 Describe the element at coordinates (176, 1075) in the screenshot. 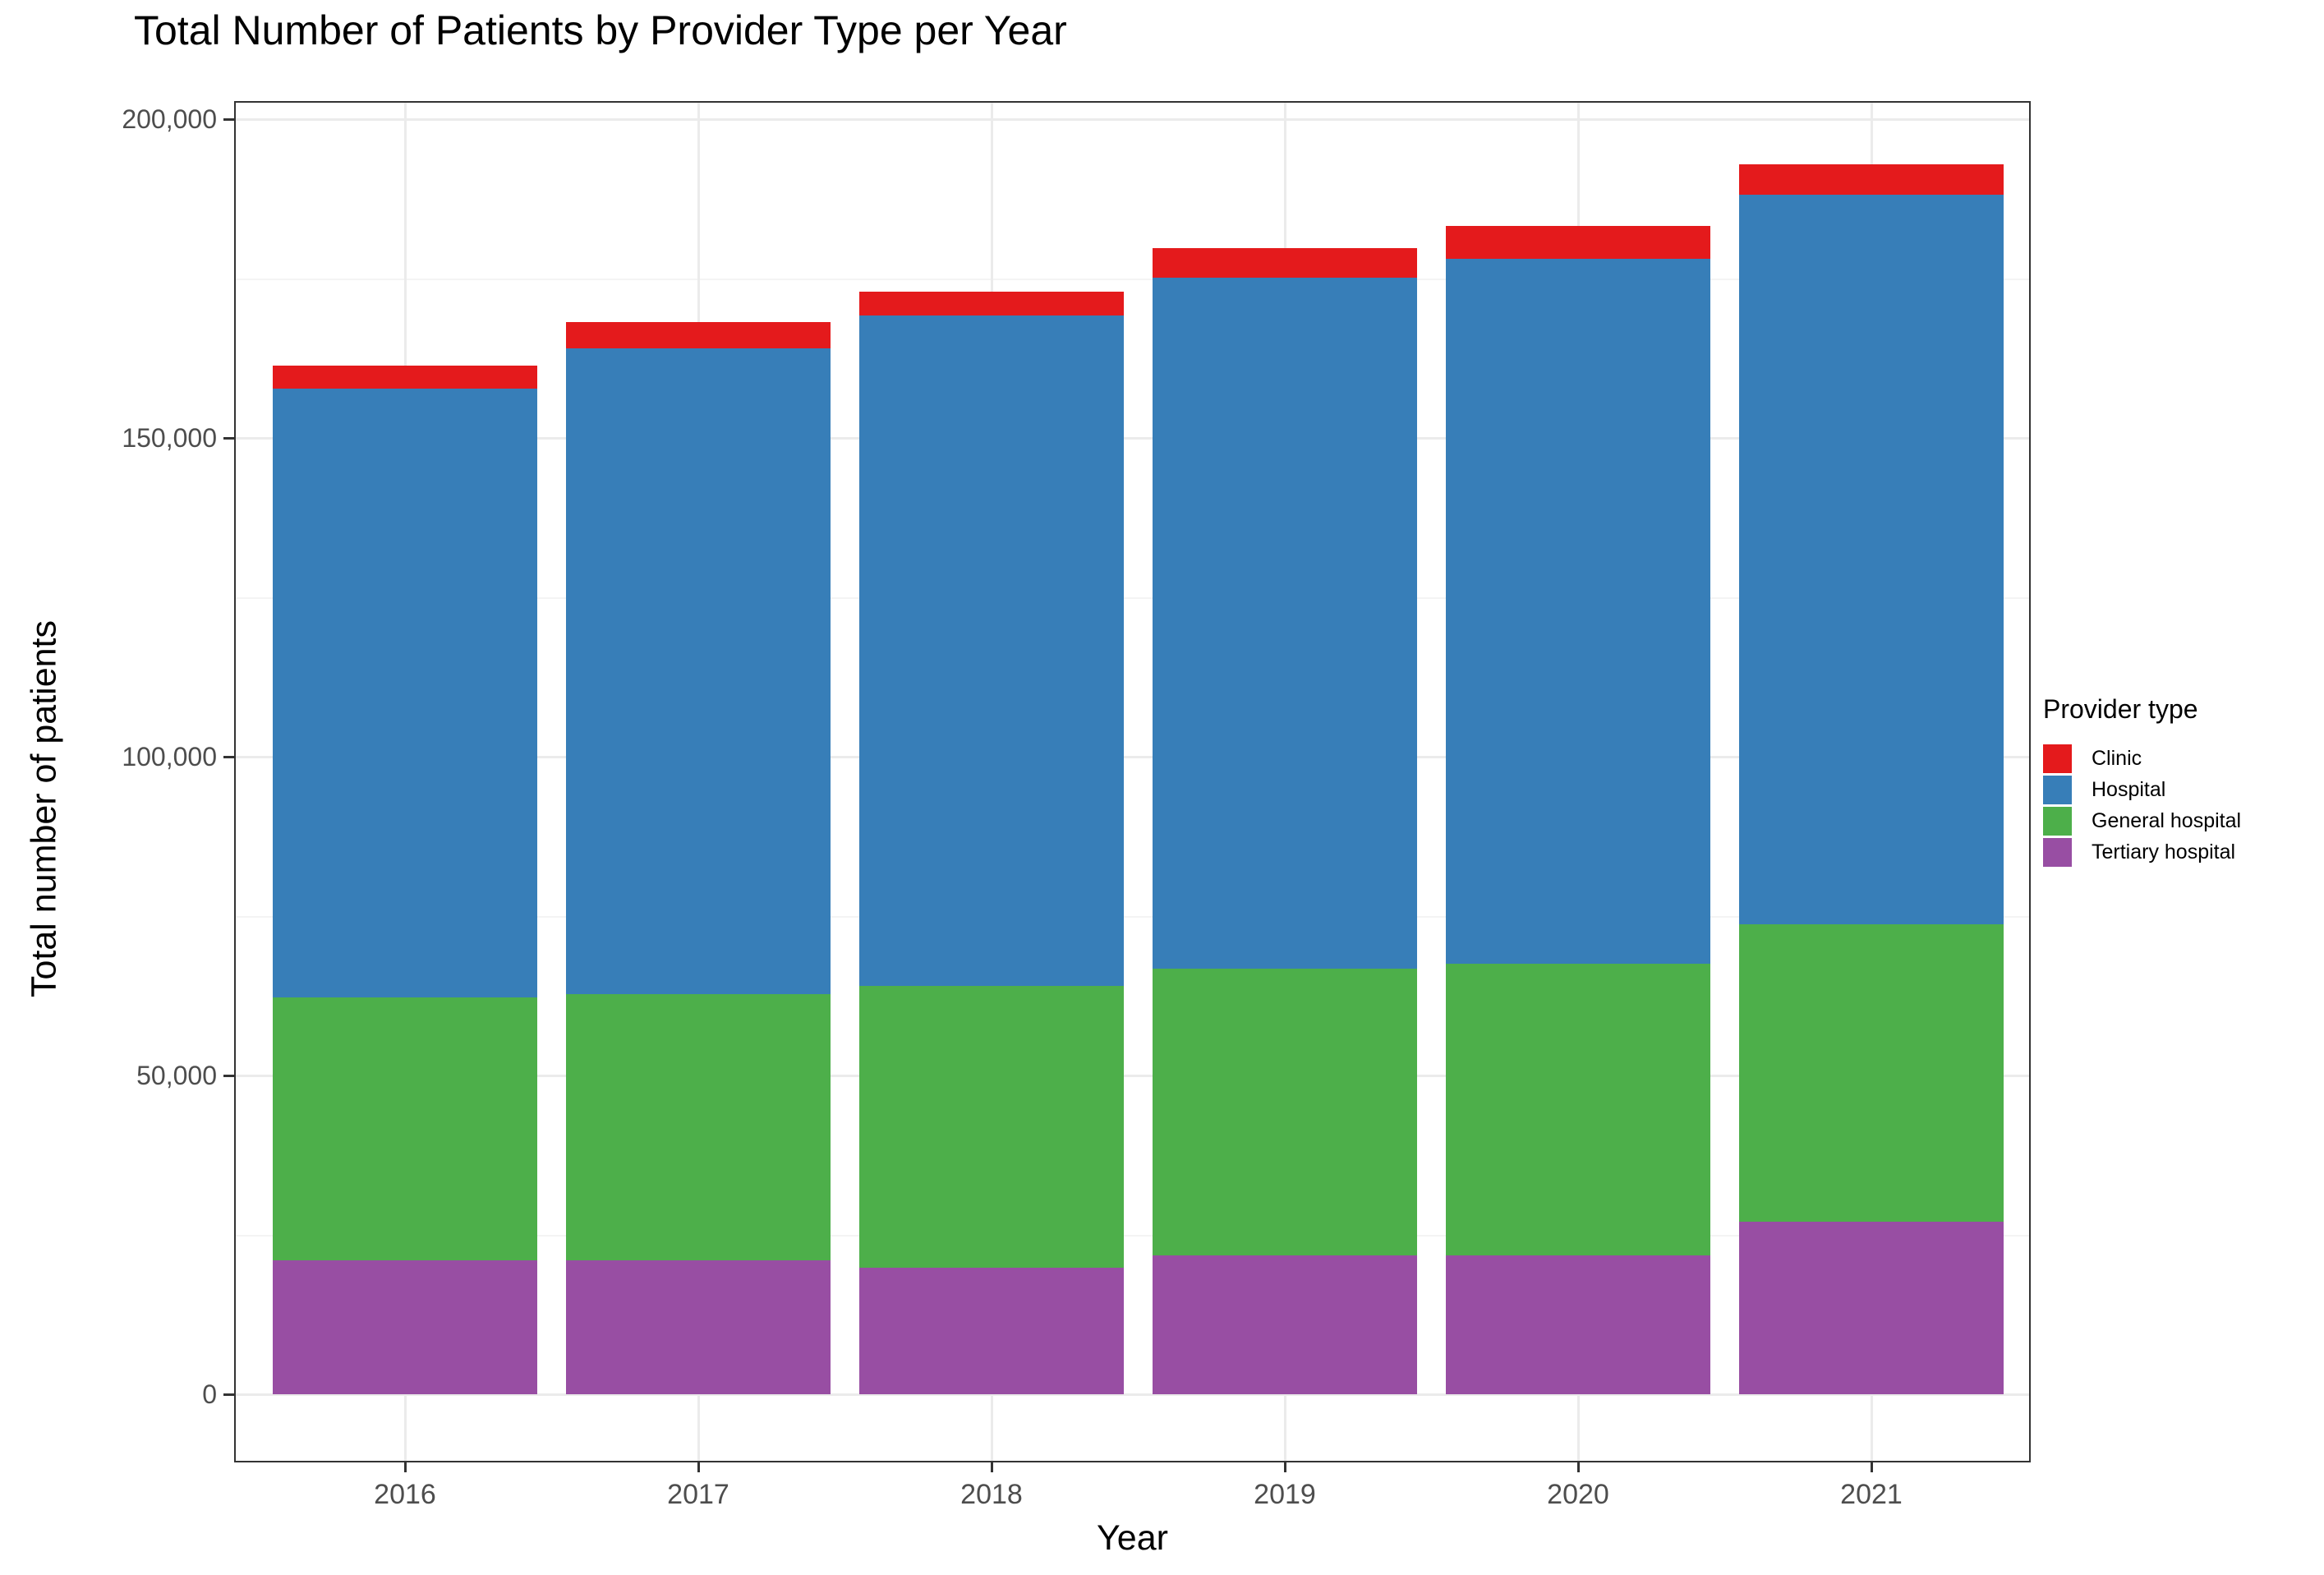

I see `y-tick-label: 50,000` at that location.